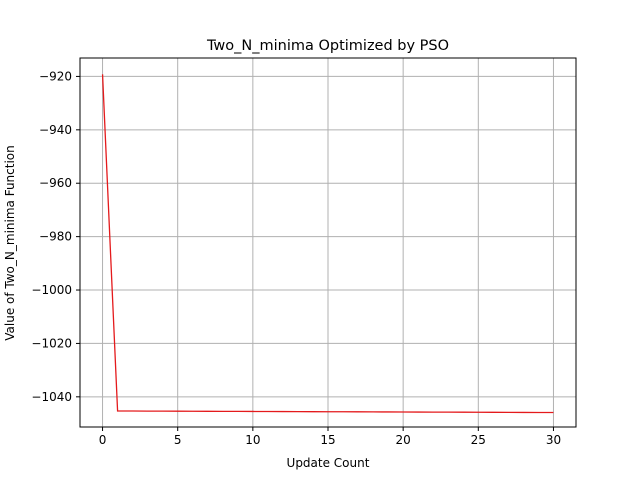  What do you see at coordinates (10, 243) in the screenshot?
I see `y-axis-label: Value of Two_N_minima Function` at bounding box center [10, 243].